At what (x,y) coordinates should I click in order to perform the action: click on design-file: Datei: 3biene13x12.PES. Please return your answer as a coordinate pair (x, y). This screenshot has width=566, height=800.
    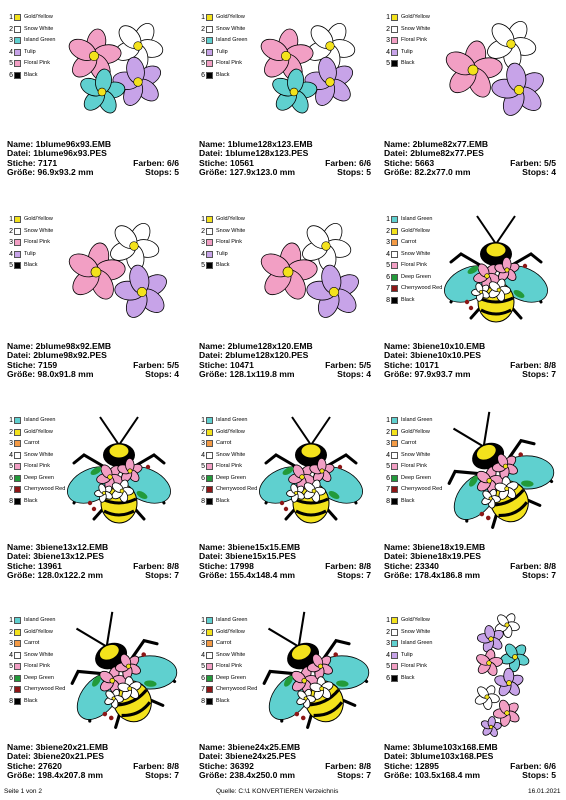
    Looking at the image, I should click on (55, 556).